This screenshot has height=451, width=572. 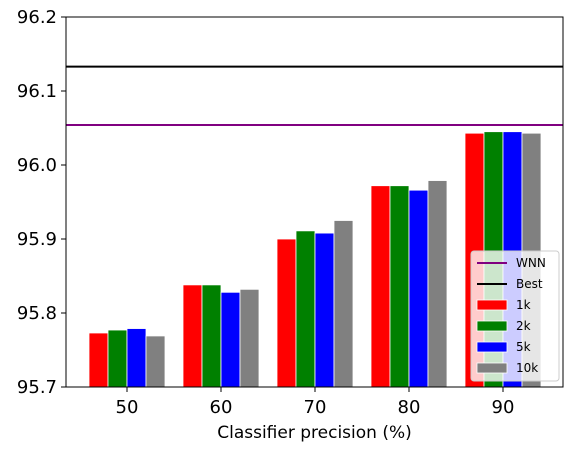 I want to click on x-tick-label-70: 70, so click(x=315, y=407).